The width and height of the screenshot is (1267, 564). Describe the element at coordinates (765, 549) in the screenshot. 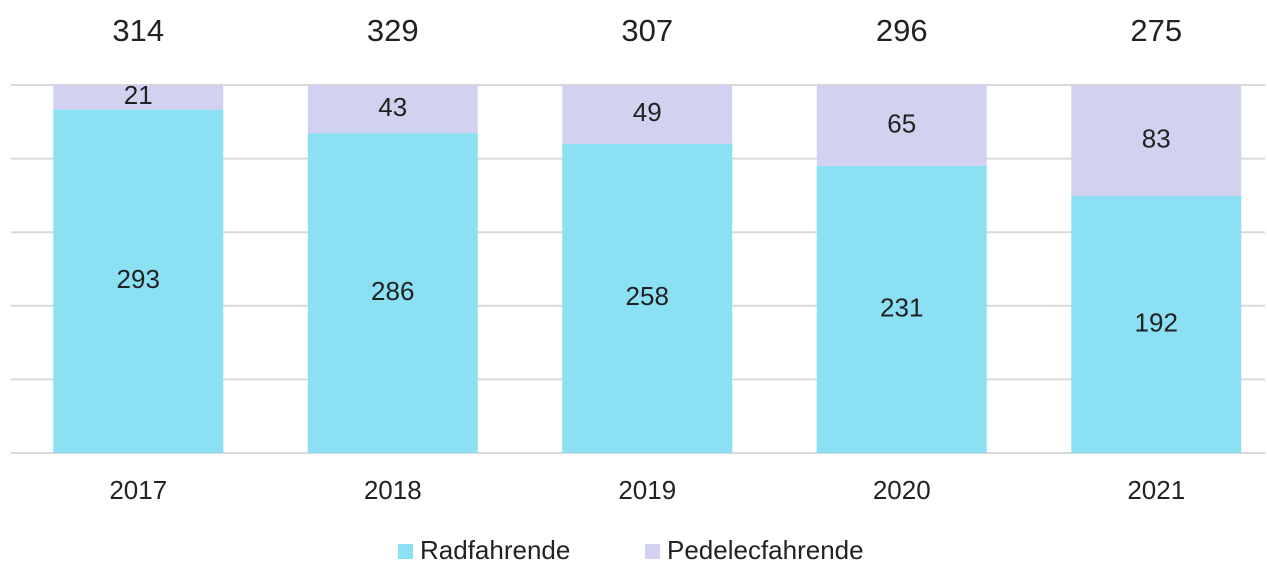

I see `legend-label: Pedelecfahrende` at that location.